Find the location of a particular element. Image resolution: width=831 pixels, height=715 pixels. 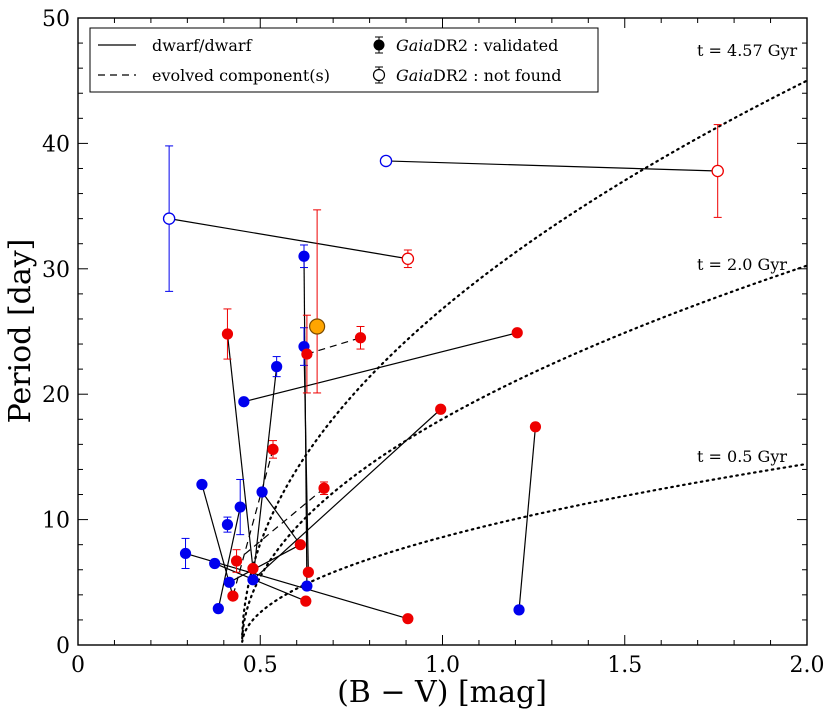

legend-box is located at coordinates (344, 60).